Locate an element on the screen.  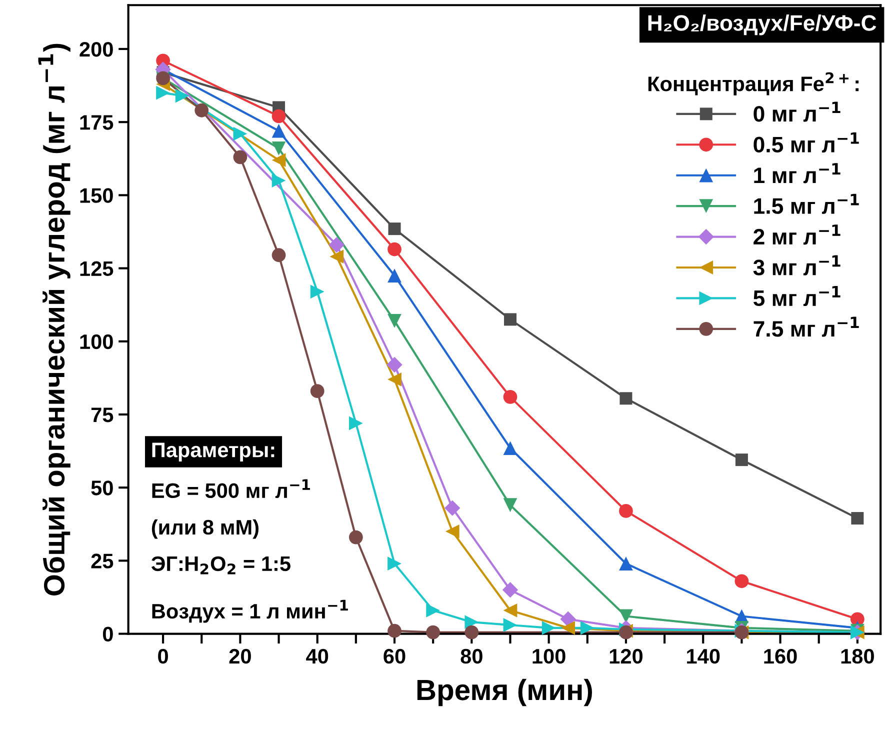
x-tick-label: 60 is located at coordinates (395, 656).